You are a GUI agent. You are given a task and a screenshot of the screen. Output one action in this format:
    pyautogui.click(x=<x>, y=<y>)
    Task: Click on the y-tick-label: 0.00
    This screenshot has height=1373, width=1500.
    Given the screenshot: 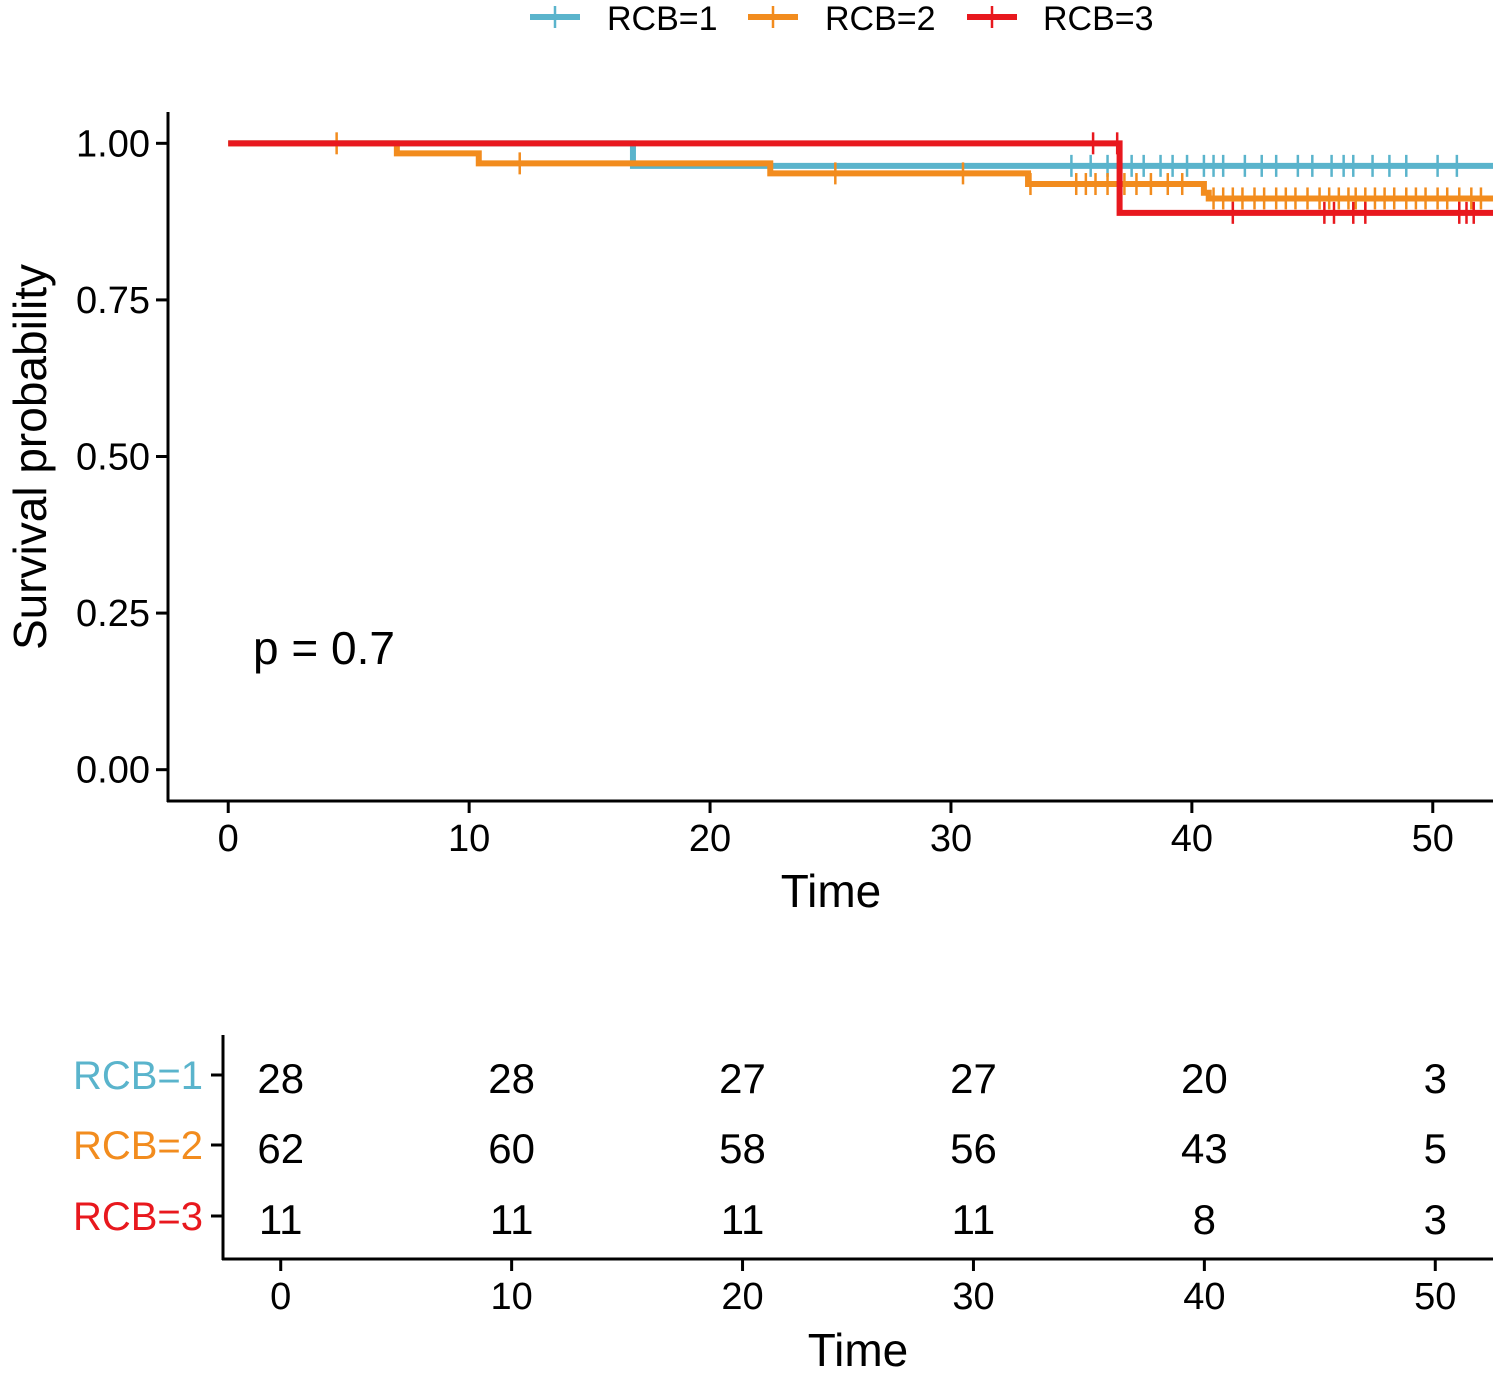 What is the action you would take?
    pyautogui.click(x=113, y=771)
    